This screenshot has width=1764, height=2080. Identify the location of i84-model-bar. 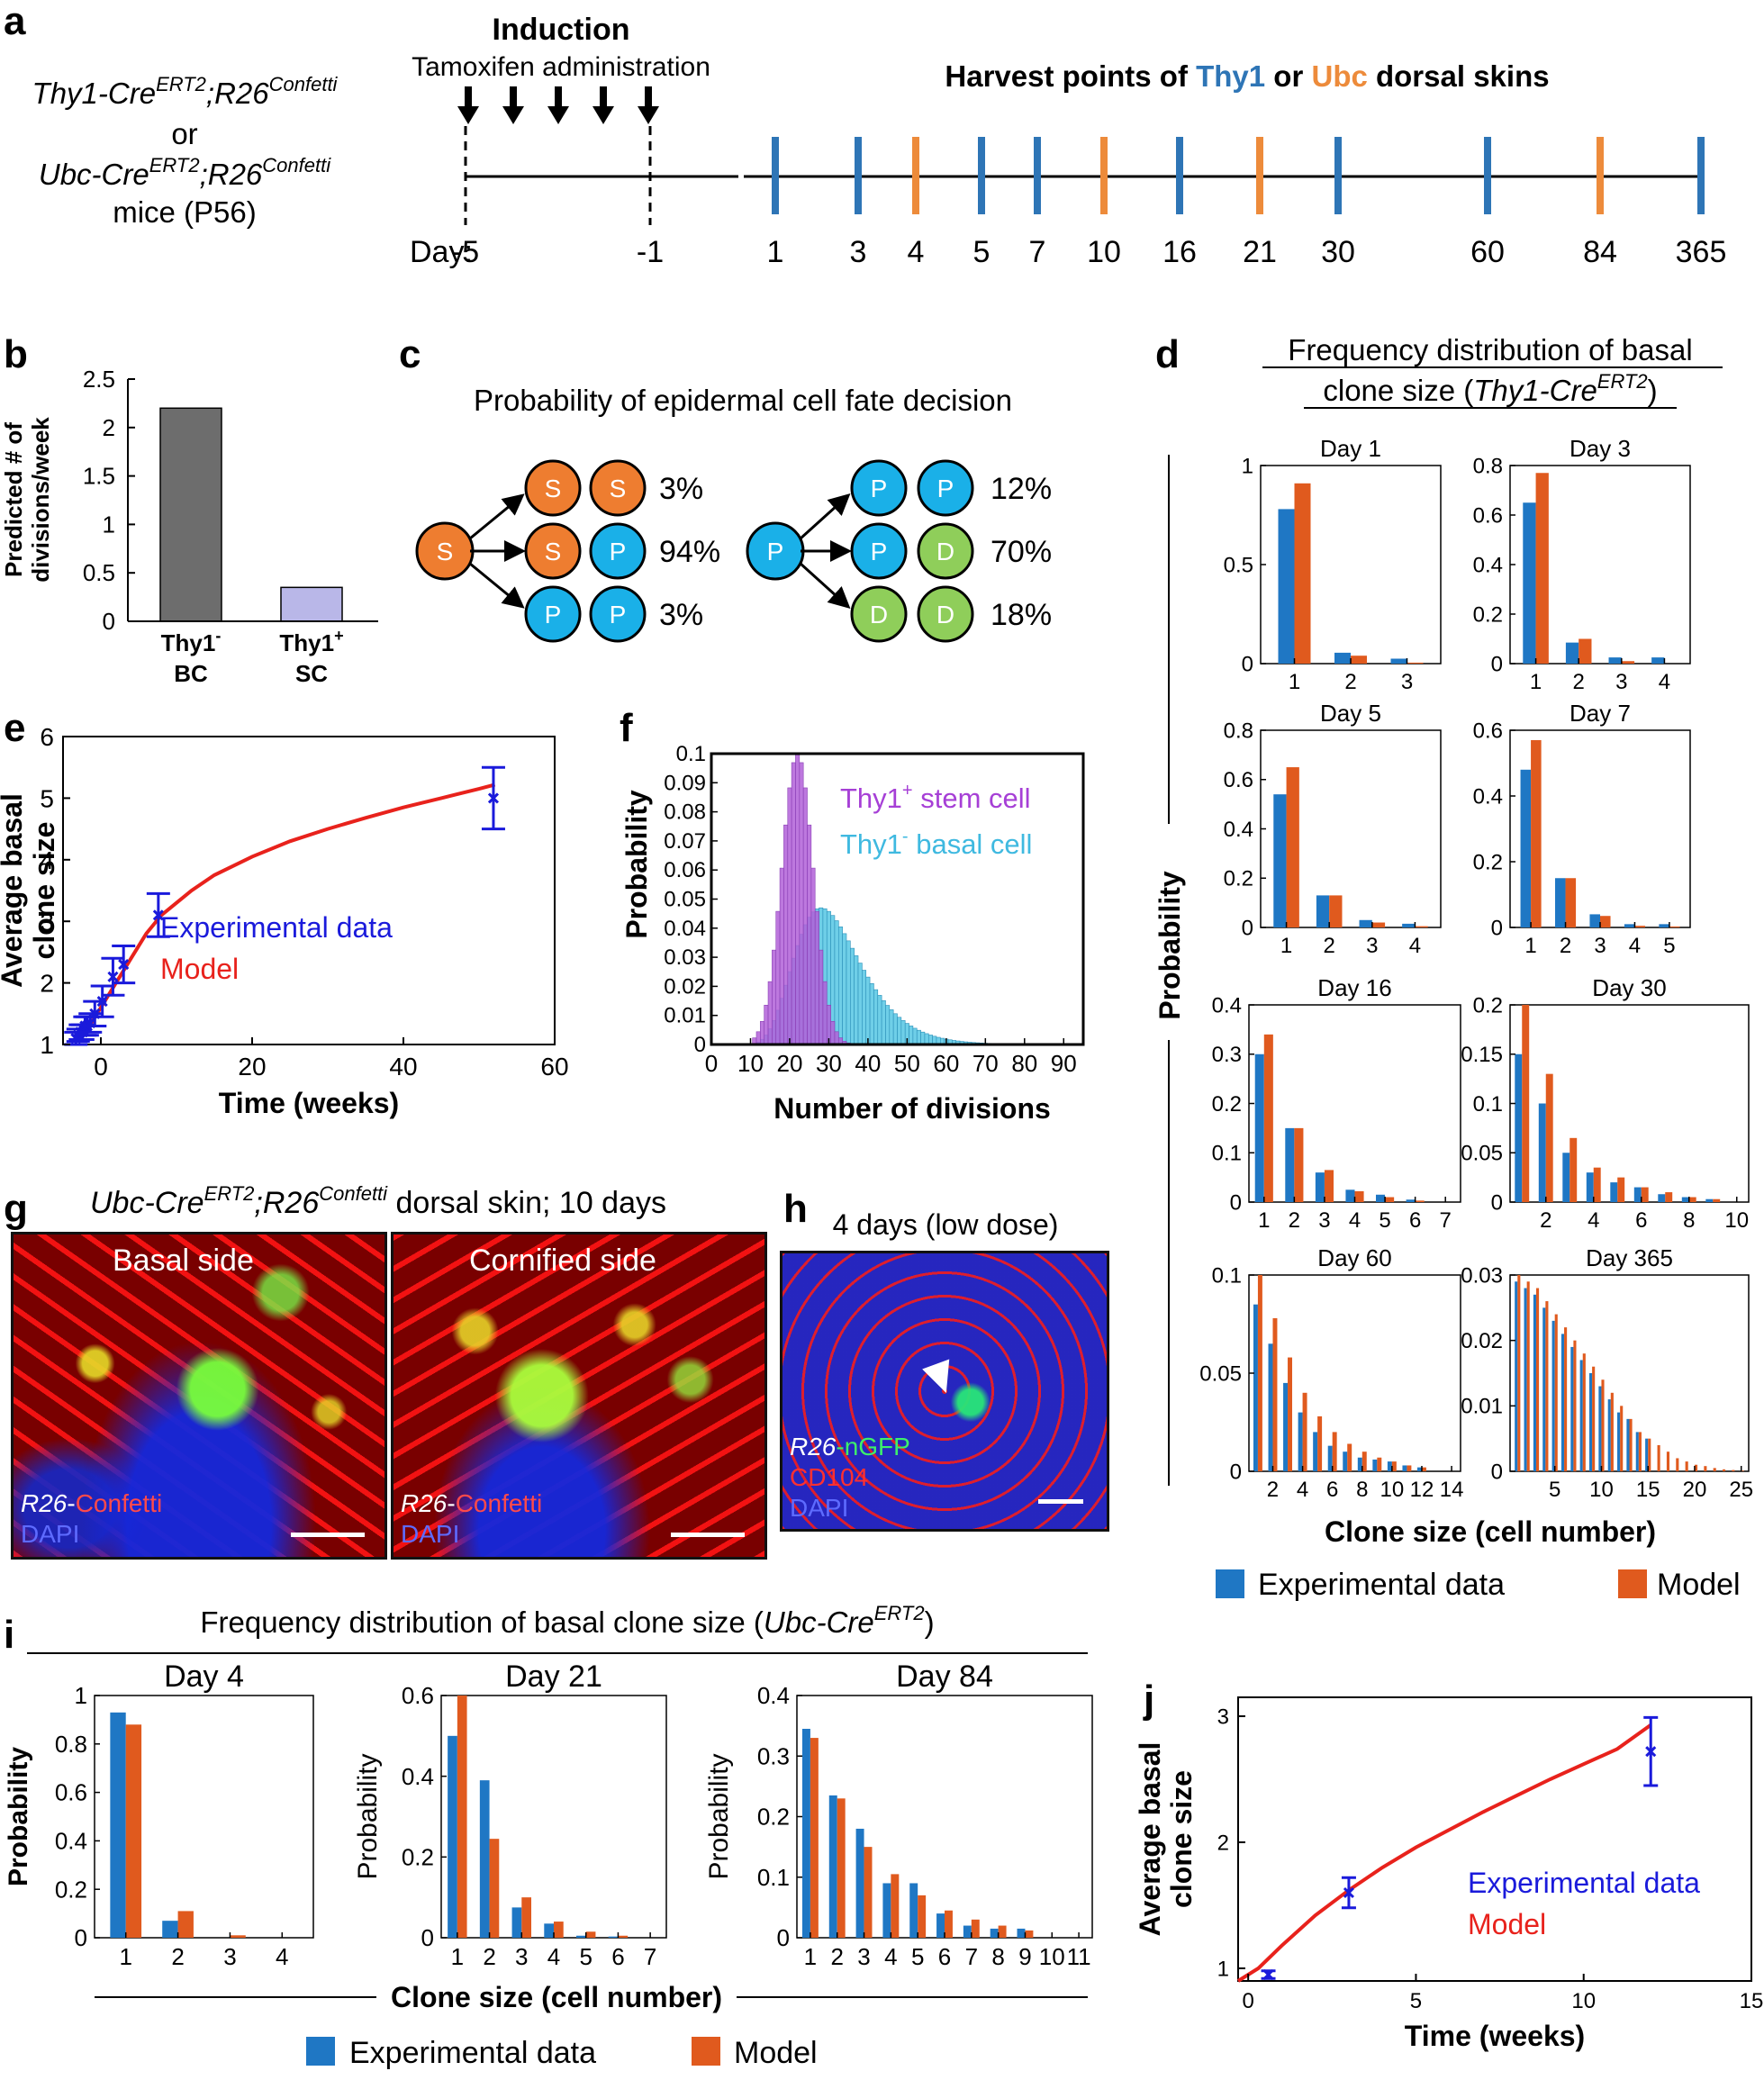
(1002, 1932).